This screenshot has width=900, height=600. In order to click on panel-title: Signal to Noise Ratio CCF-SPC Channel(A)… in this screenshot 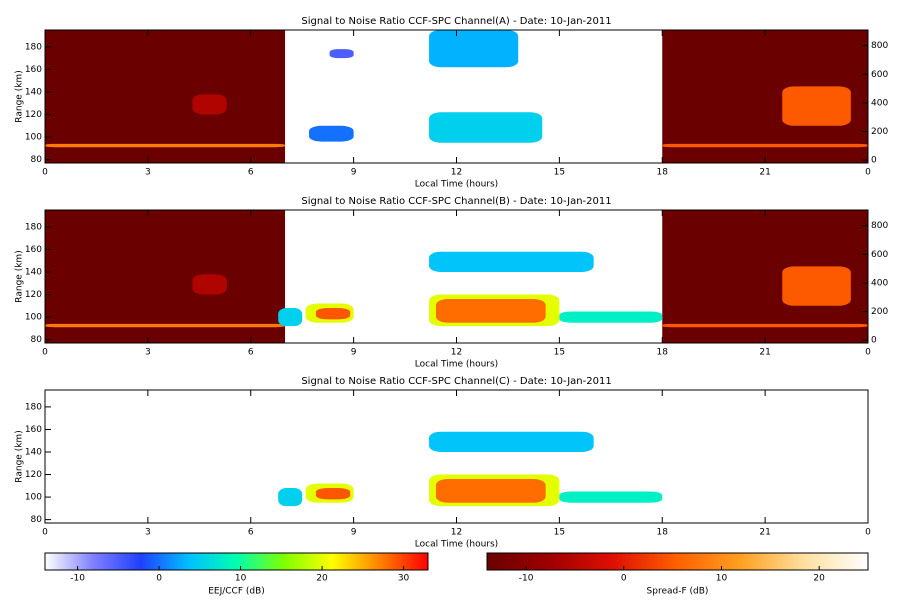, I will do `click(456, 21)`.